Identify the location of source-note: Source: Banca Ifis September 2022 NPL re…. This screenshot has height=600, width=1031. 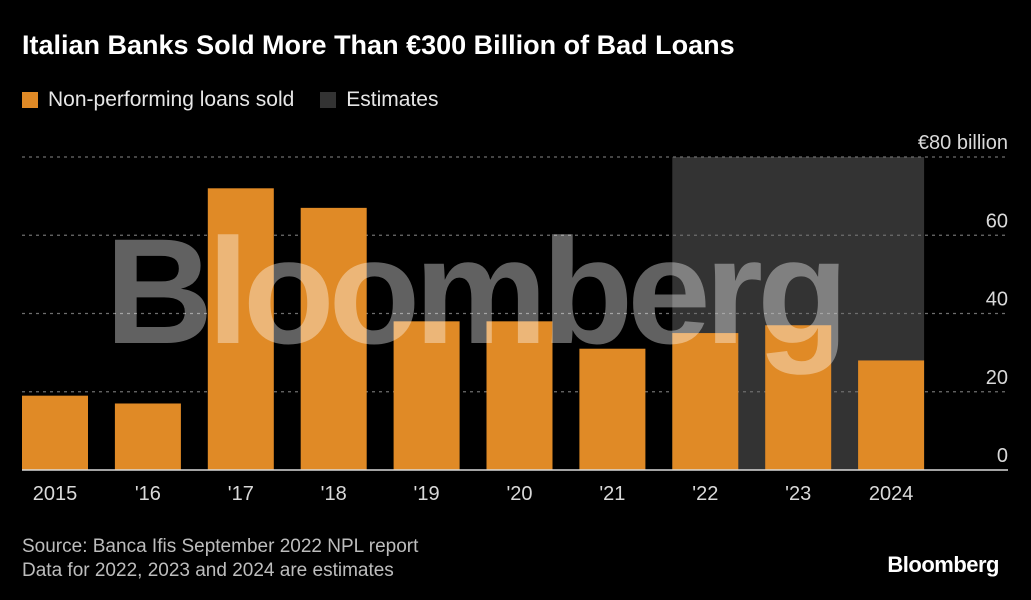
(220, 559).